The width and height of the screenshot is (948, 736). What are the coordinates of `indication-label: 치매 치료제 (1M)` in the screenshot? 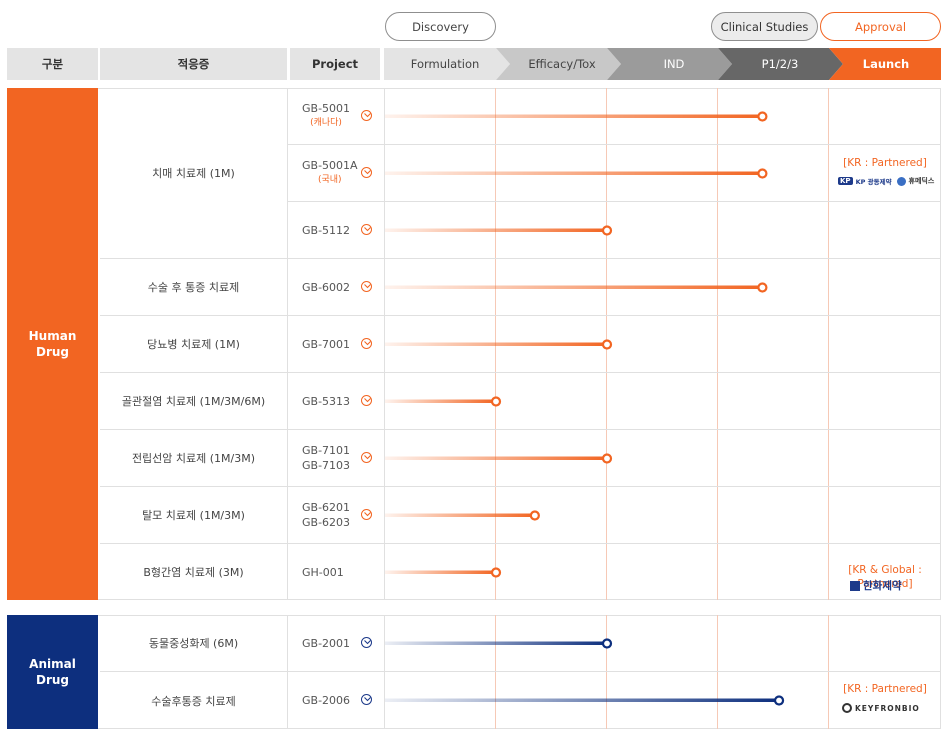 It's located at (193, 173).